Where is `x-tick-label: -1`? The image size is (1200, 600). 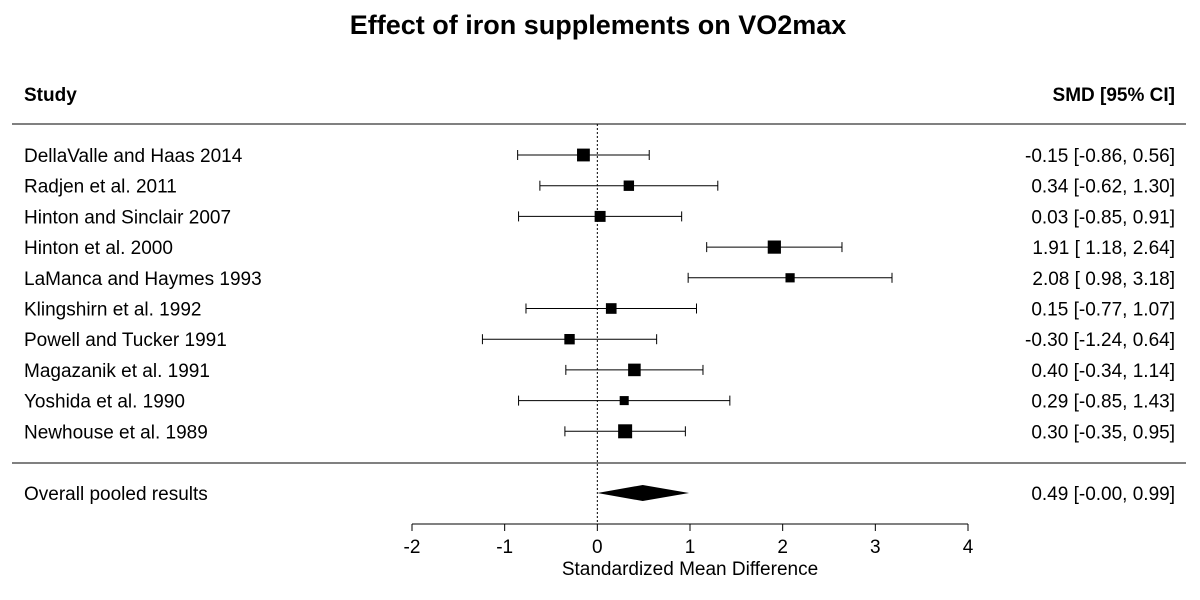 x-tick-label: -1 is located at coordinates (504, 547).